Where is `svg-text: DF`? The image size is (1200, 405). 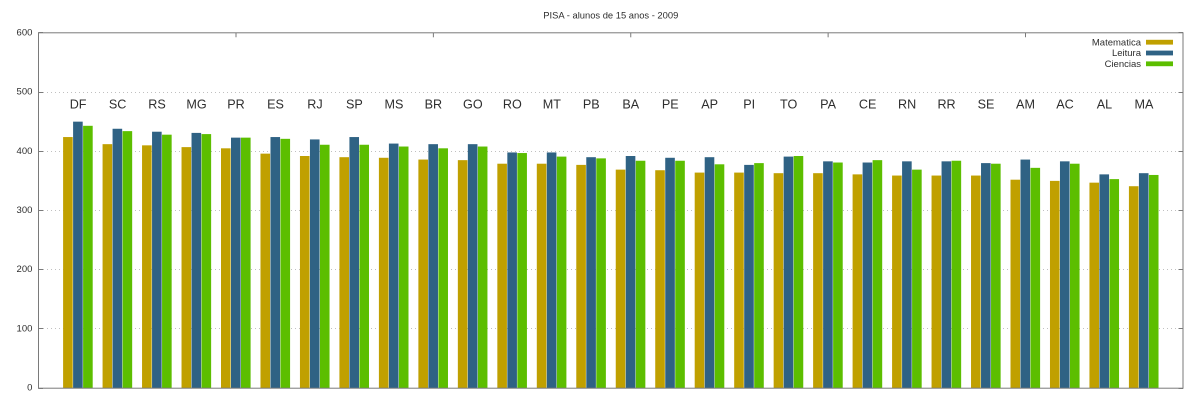
svg-text: DF is located at coordinates (78, 104).